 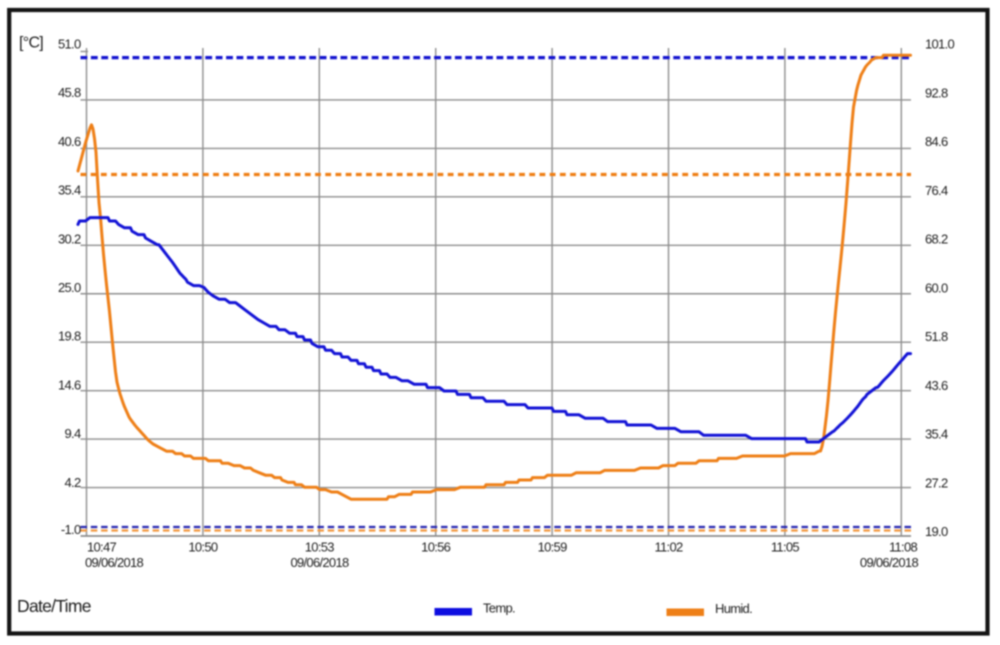 I want to click on svg-text: 76.4, so click(x=936, y=190).